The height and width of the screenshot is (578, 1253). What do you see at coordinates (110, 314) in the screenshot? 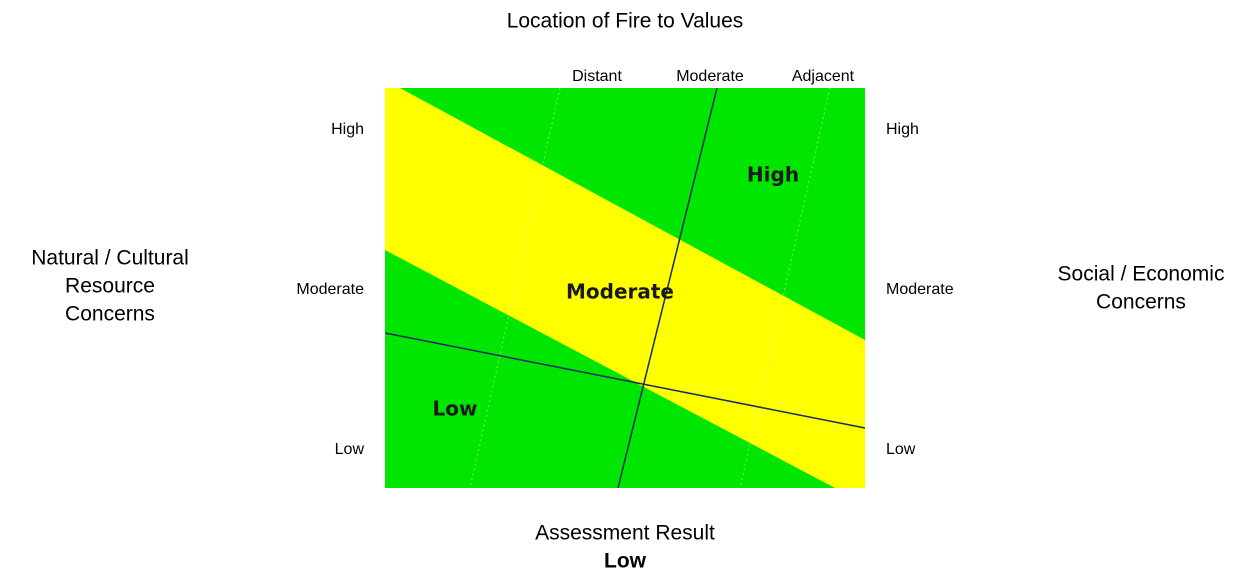
I see `left-title: Concerns` at bounding box center [110, 314].